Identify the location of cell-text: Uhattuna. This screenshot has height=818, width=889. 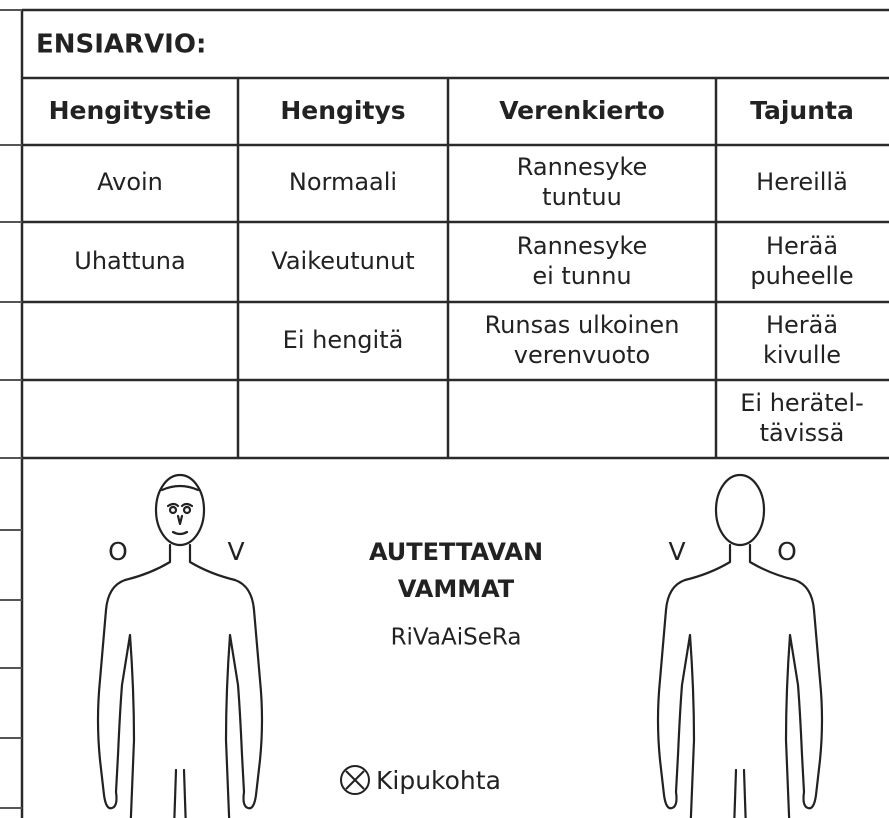
(129, 261).